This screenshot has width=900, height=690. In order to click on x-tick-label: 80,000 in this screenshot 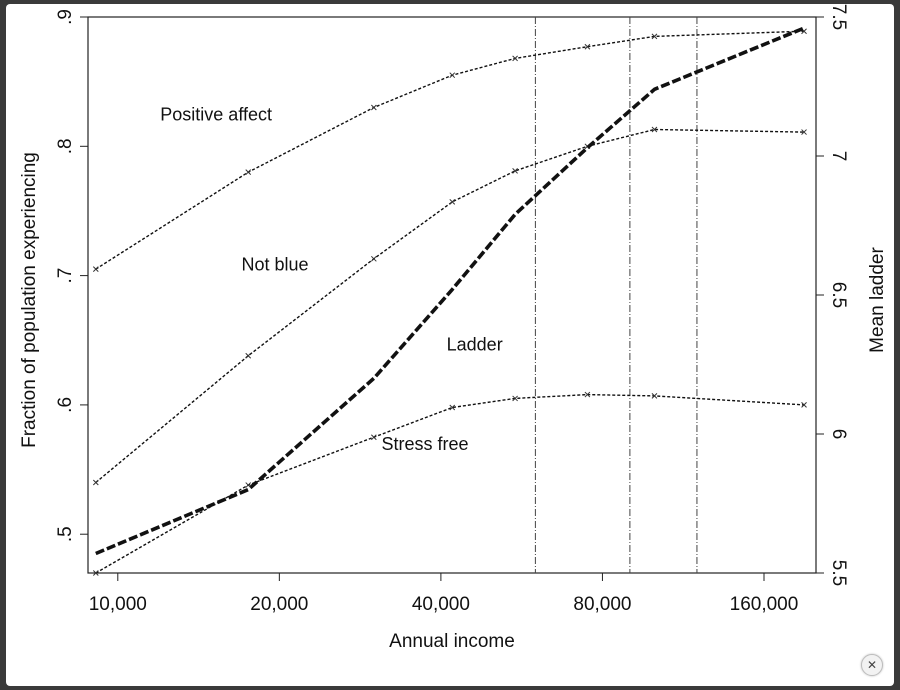, I will do `click(602, 604)`.